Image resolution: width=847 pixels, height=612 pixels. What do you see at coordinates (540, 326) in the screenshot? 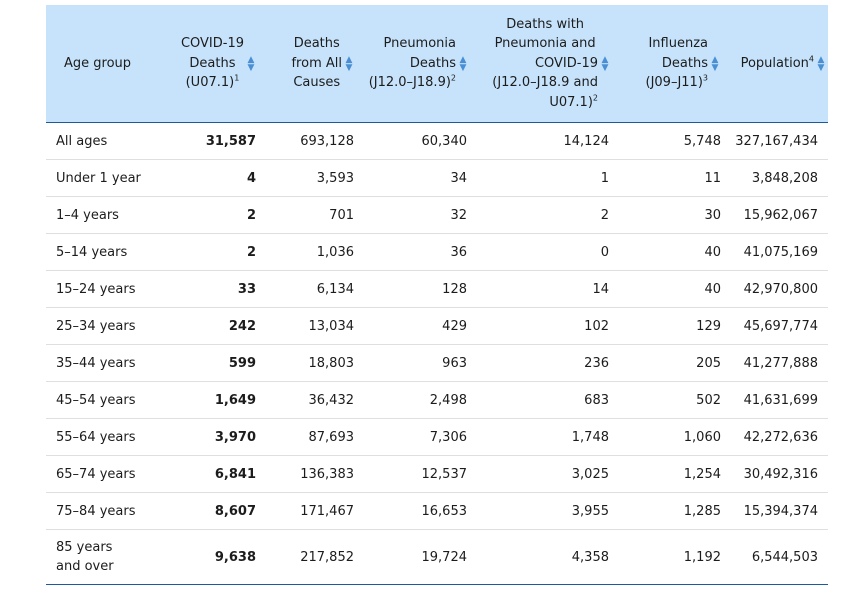
I see `cell-pneumonia-and-covid: 102` at bounding box center [540, 326].